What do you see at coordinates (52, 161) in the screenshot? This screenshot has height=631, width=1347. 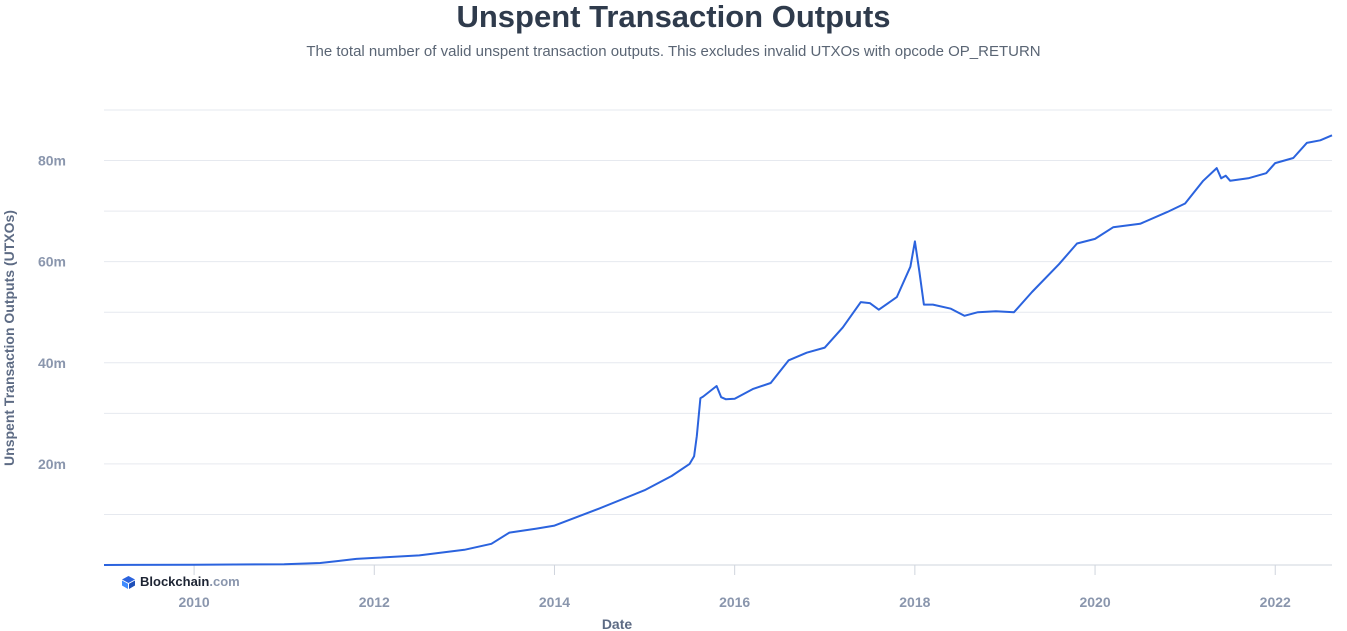 I see `y-tick-label: 80m` at bounding box center [52, 161].